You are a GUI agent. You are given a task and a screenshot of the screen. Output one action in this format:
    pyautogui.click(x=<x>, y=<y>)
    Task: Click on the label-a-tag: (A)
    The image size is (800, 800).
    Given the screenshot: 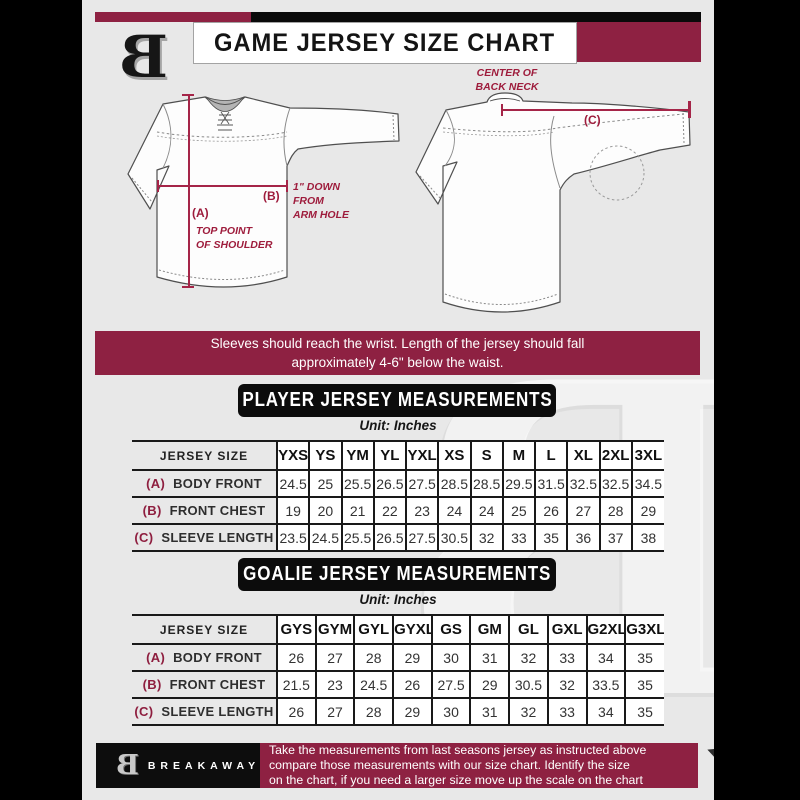 What is the action you would take?
    pyautogui.click(x=200, y=213)
    